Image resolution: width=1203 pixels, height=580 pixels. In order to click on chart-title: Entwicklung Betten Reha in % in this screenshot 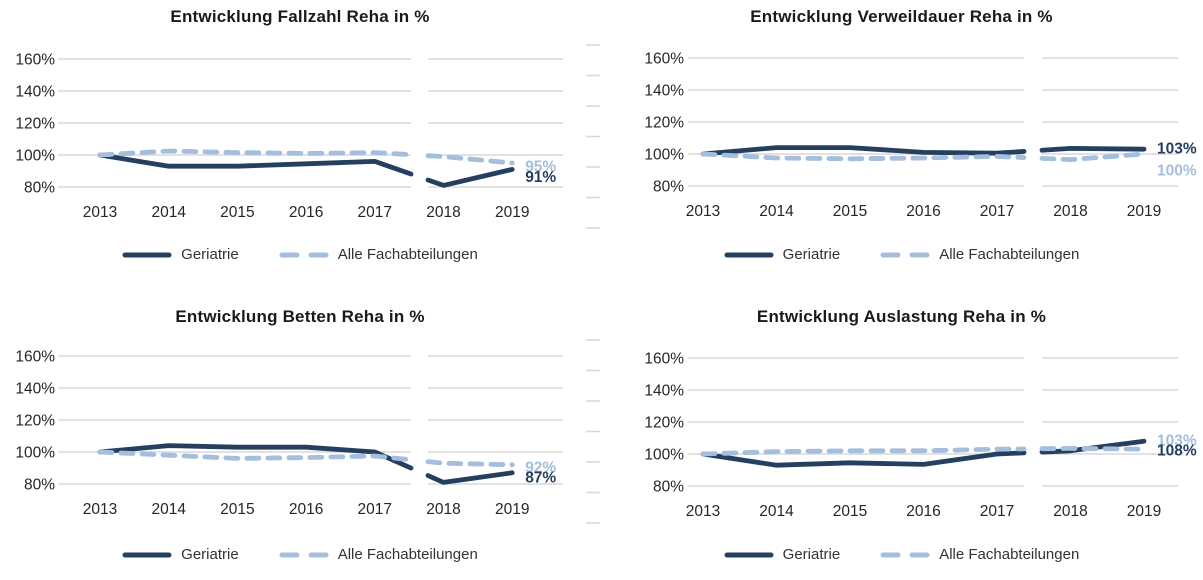, I will do `click(300, 316)`.